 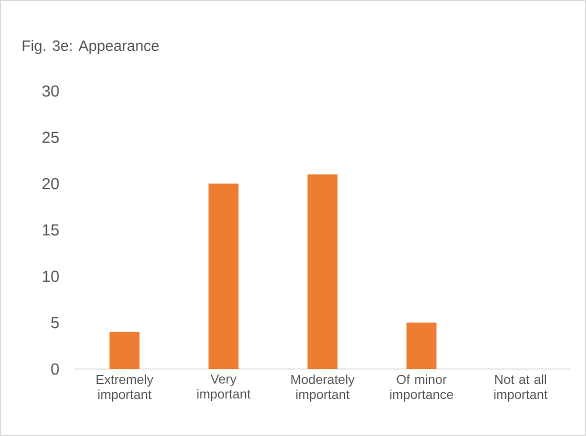 What do you see at coordinates (521, 388) in the screenshot?
I see `x-tick-label: Not at all important` at bounding box center [521, 388].